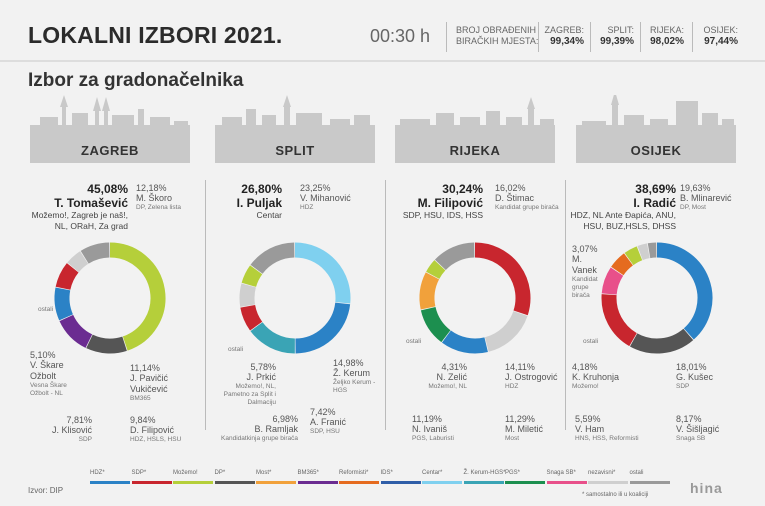 This screenshot has height=506, width=765. What do you see at coordinates (464, 342) in the screenshot?
I see `donut-slice-j-ostrogovi-` at bounding box center [464, 342].